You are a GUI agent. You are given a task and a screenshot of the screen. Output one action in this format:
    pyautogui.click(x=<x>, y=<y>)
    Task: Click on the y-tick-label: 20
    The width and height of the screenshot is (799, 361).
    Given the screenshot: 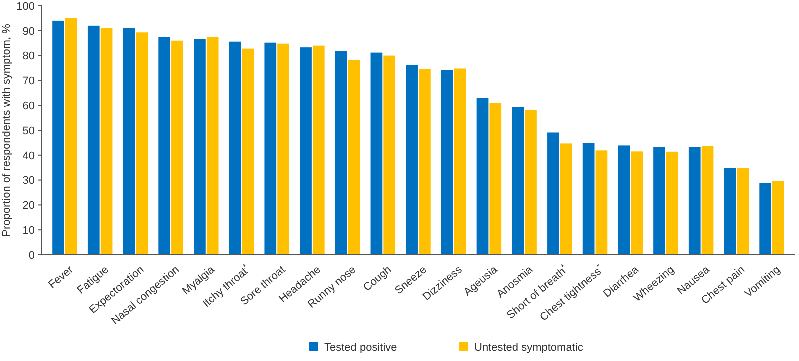 What is the action you would take?
    pyautogui.click(x=28, y=206)
    